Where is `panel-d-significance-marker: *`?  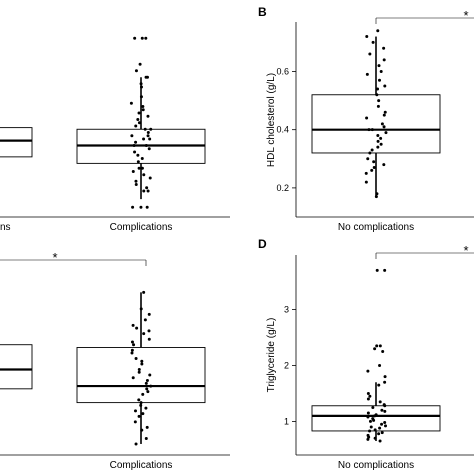
panel-d-significance-marker: * is located at coordinates (465, 250).